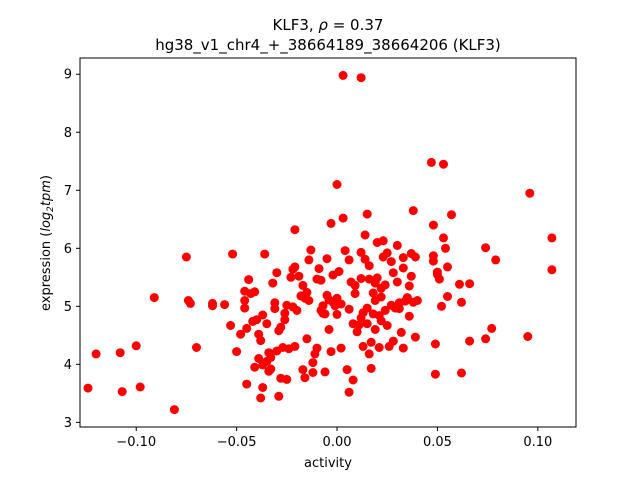  What do you see at coordinates (68, 365) in the screenshot?
I see `y-tick-label-1: 4` at bounding box center [68, 365].